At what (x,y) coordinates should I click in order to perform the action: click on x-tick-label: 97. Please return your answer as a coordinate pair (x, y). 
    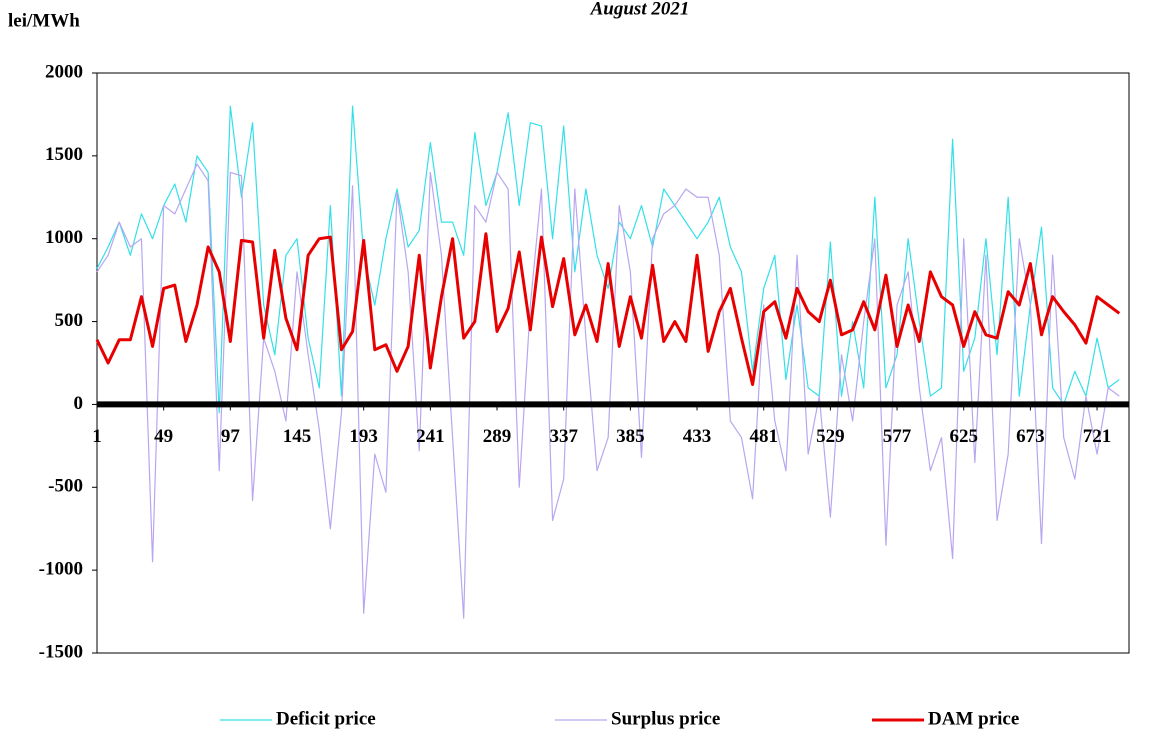
    Looking at the image, I should click on (231, 436).